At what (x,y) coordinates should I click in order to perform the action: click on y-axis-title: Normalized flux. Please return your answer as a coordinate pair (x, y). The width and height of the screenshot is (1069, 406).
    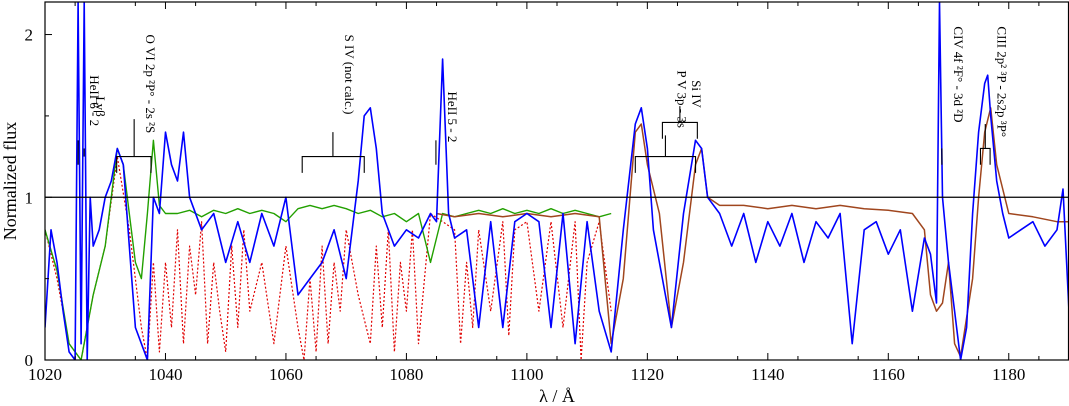
    Looking at the image, I should click on (10, 181).